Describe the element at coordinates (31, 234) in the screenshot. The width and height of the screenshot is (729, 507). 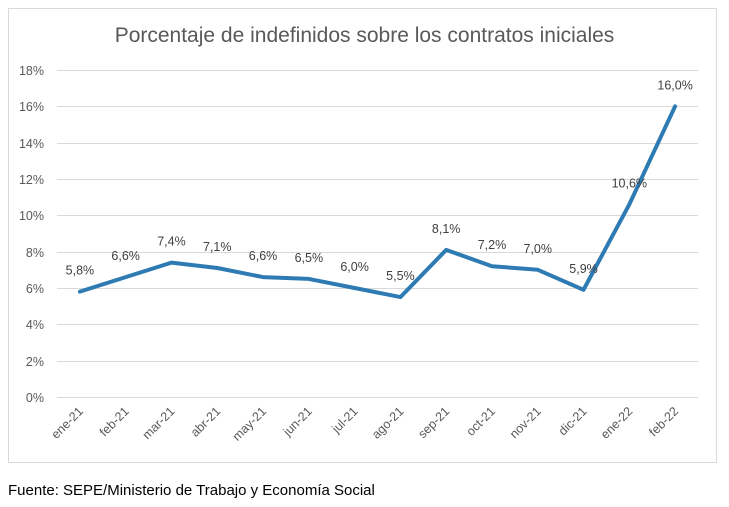
I see `y-axis-ticks: 0% 2% 4% 6% 8% 10% 12% 14% 16% 18%` at that location.